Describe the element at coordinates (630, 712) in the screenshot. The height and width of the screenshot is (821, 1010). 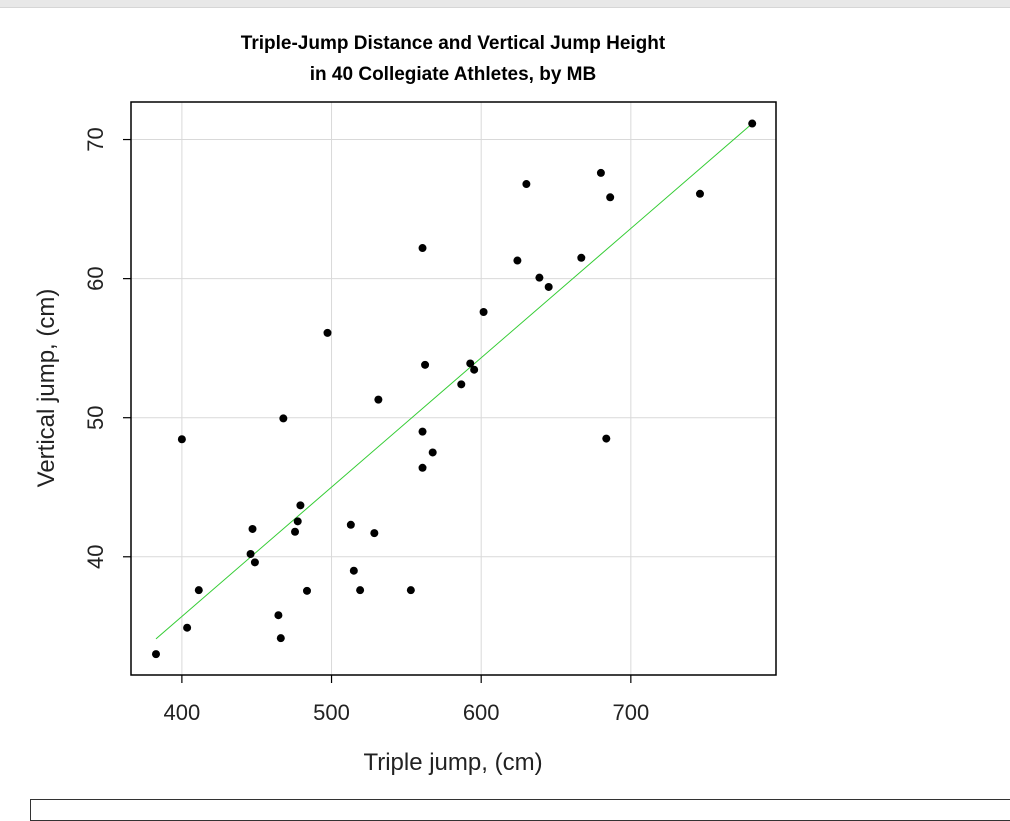
I see `x-tick-label: 700` at that location.